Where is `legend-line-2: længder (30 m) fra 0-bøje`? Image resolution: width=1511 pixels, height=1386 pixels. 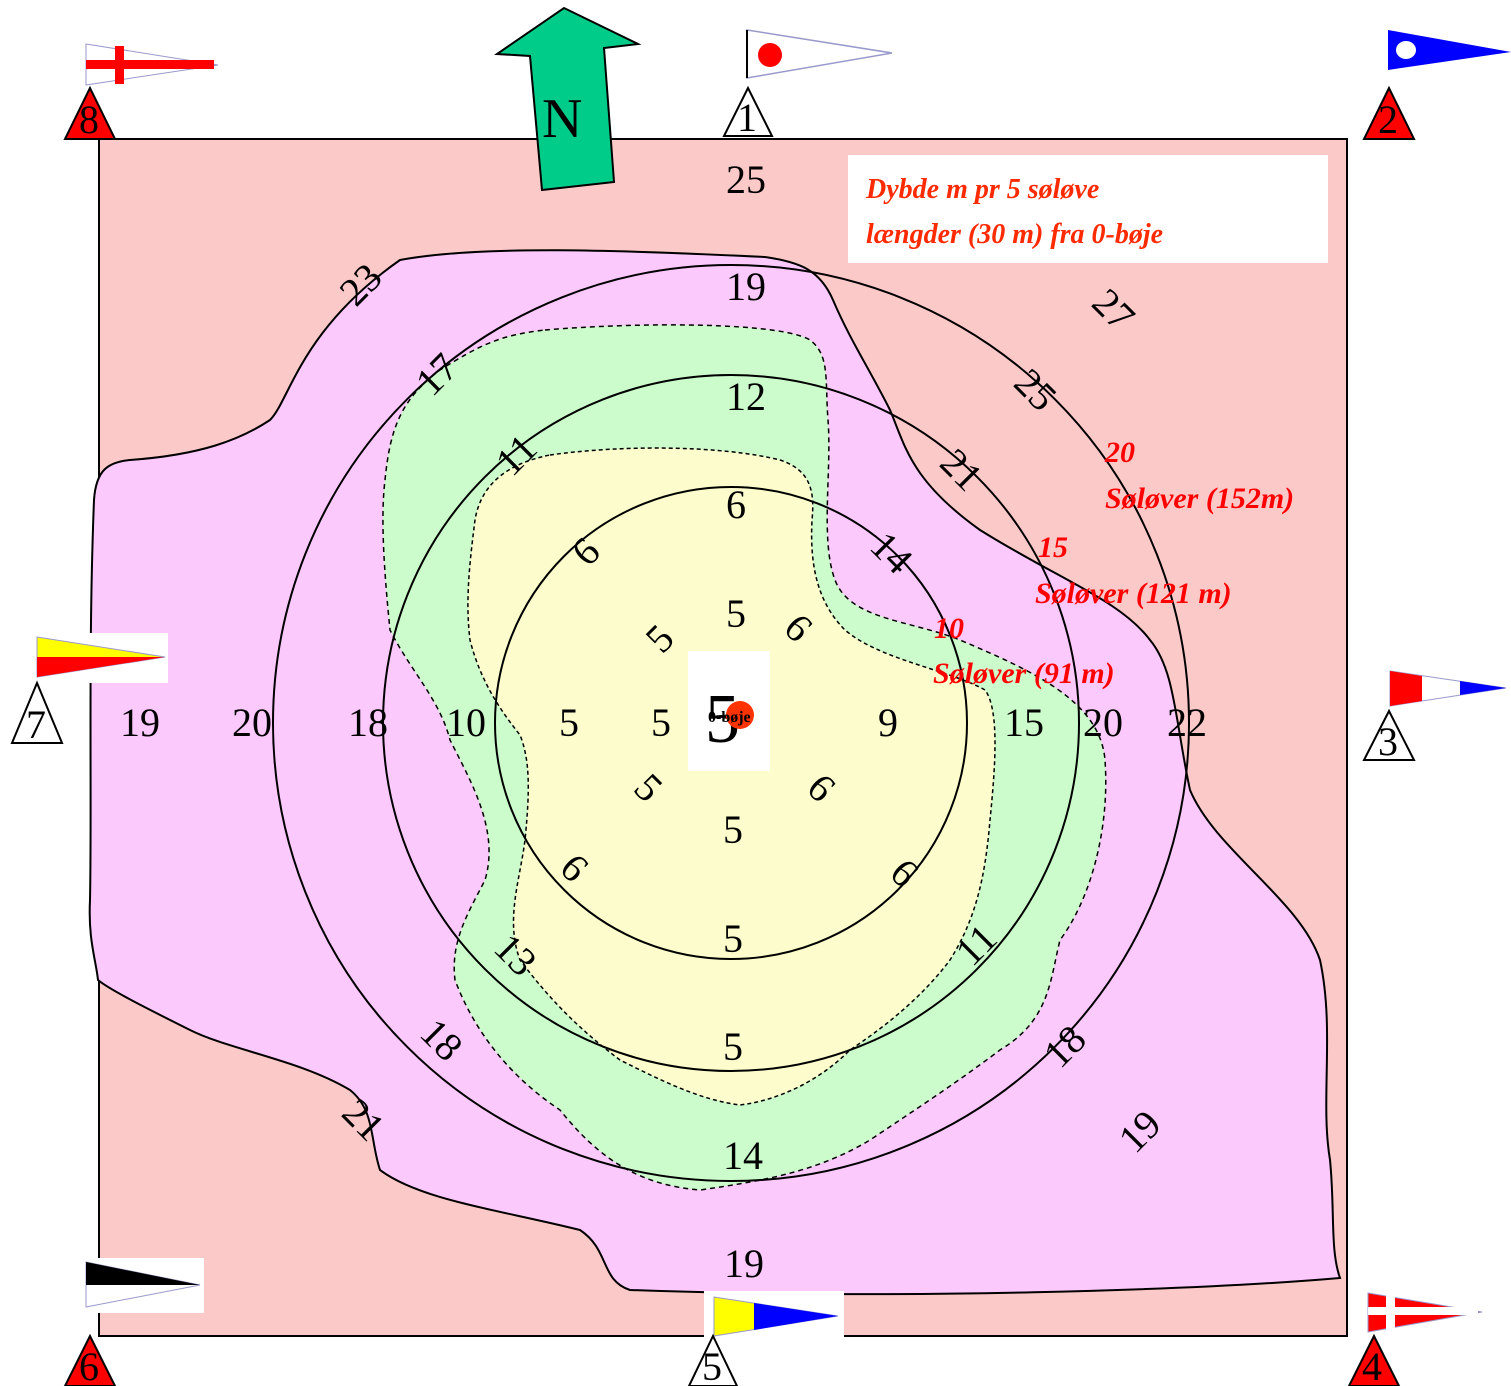 legend-line-2: længder (30 m) fra 0-bøje is located at coordinates (1014, 234).